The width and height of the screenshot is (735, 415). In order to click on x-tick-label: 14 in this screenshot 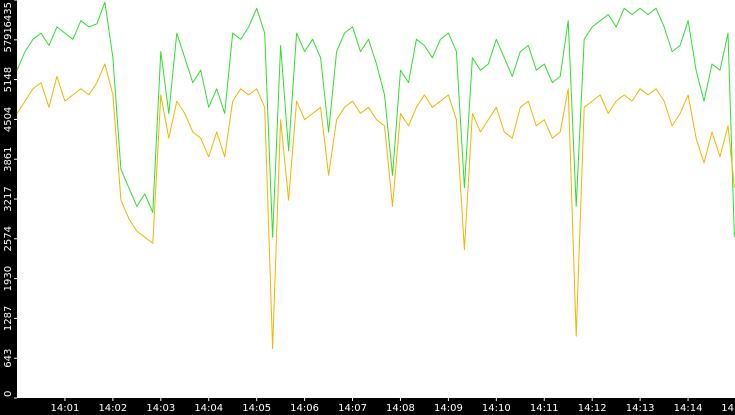, I will do `click(727, 408)`.